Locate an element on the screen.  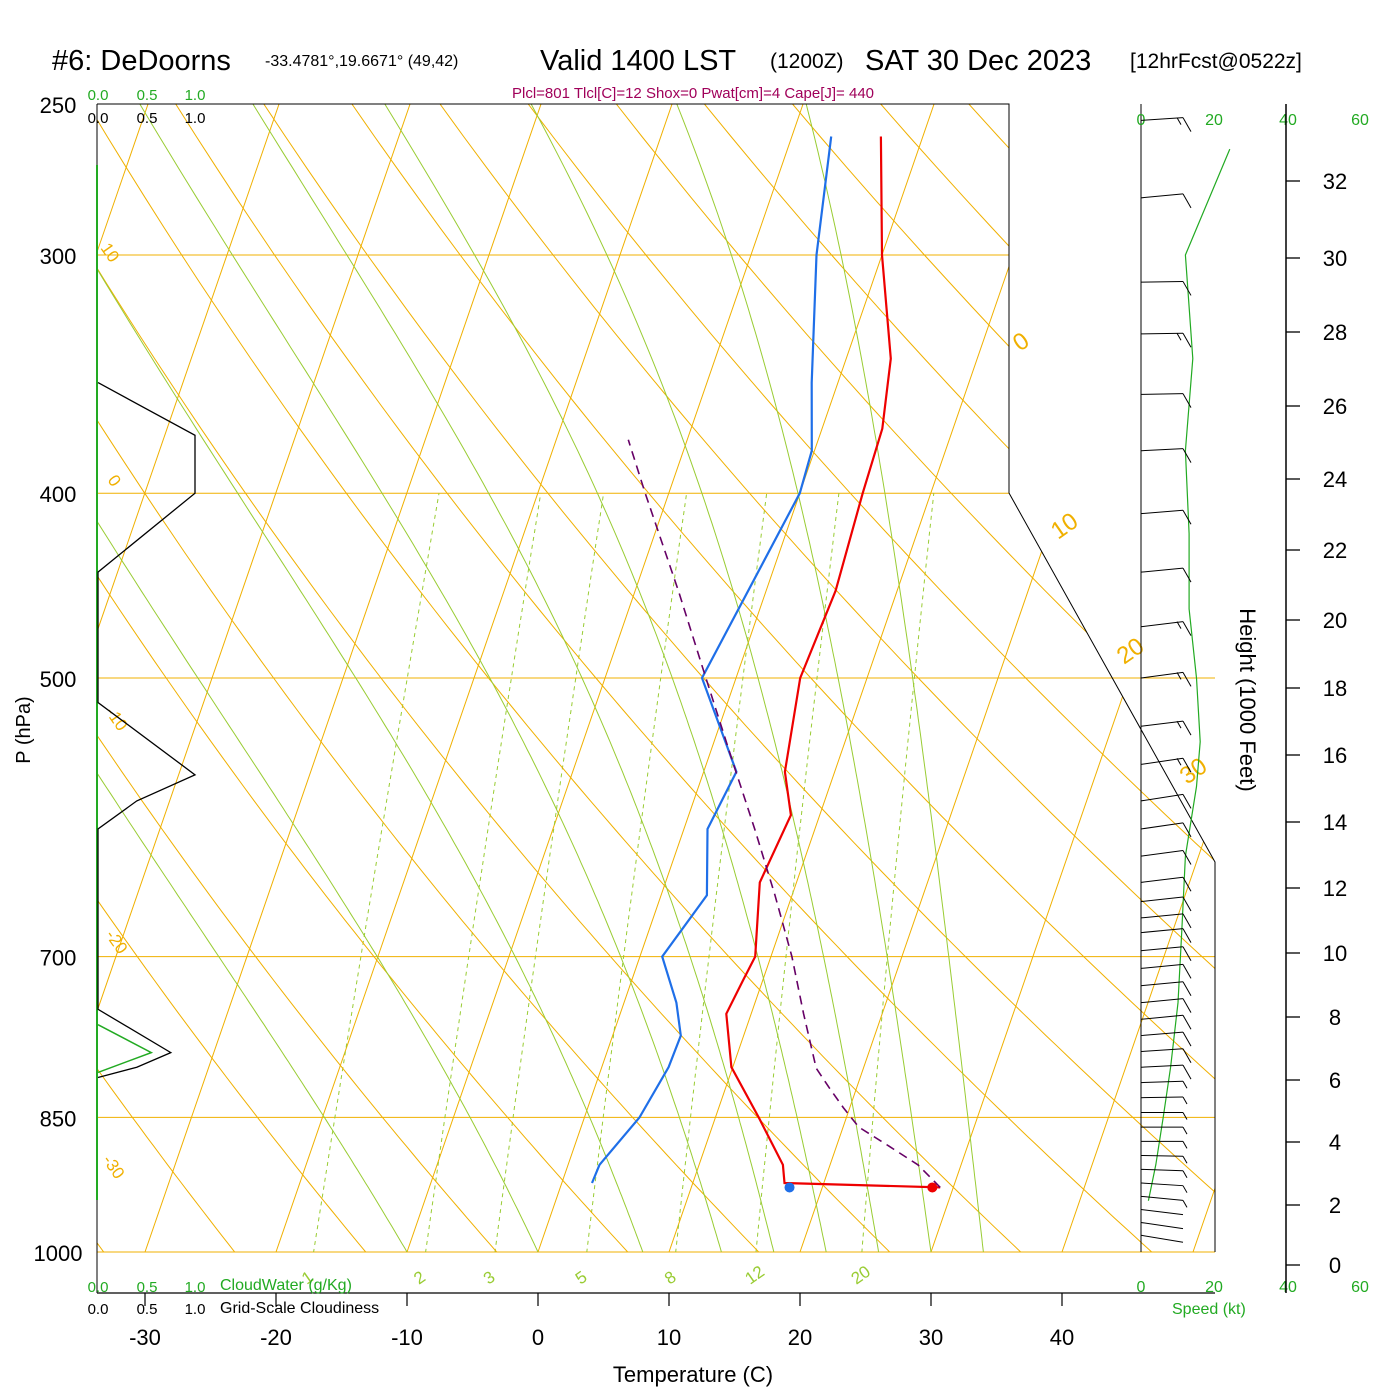
wind-panel: 0 0 20 20 40 40 60 60 Speed (kt) is located at coordinates (1253, 711).